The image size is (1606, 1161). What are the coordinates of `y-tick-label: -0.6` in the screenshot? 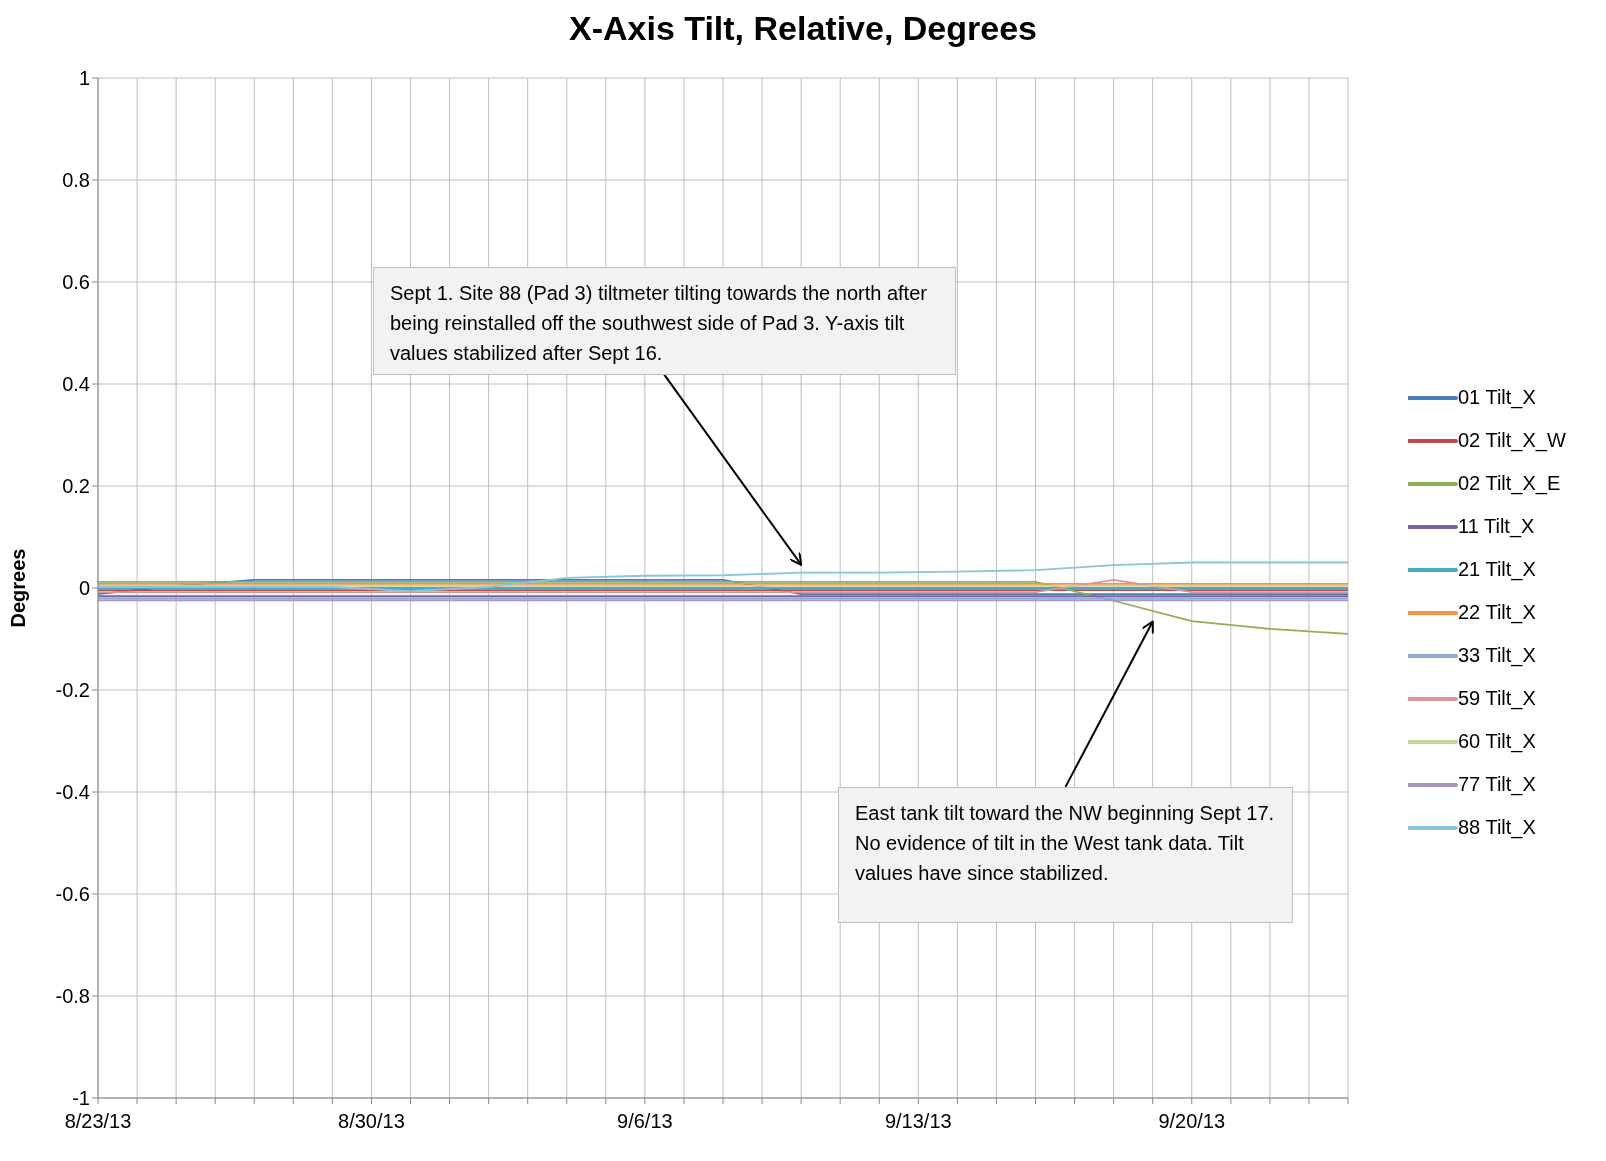 It's located at (72, 894).